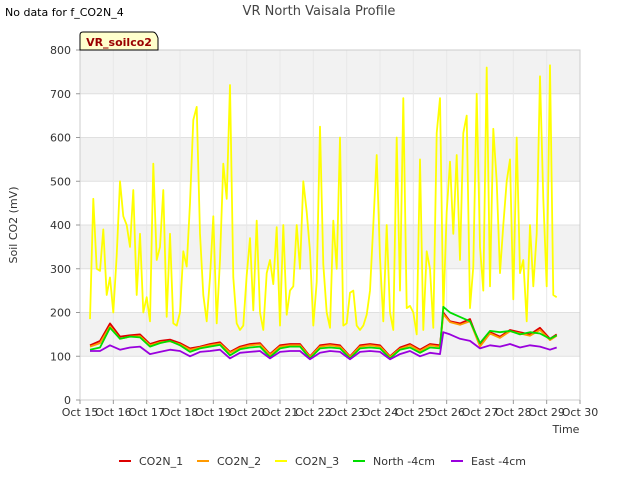 The width and height of the screenshot is (640, 480). Describe the element at coordinates (413, 412) in the screenshot. I see `x-tick-label: Oct 25` at that location.